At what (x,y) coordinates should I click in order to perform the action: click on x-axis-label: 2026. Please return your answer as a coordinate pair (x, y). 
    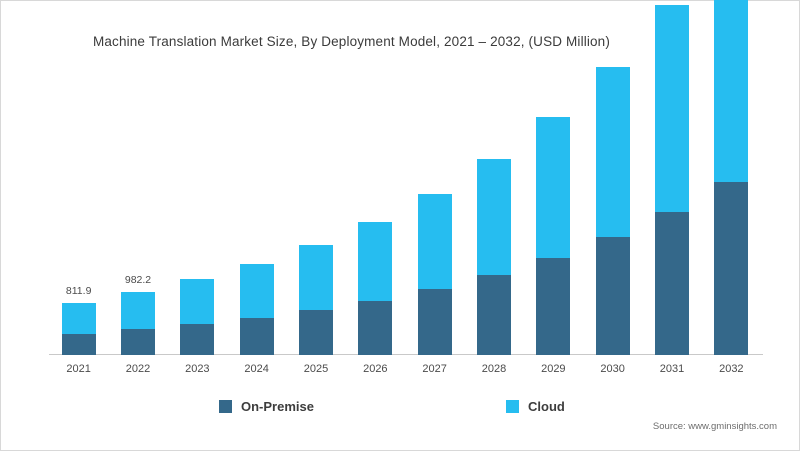
    Looking at the image, I should click on (375, 369).